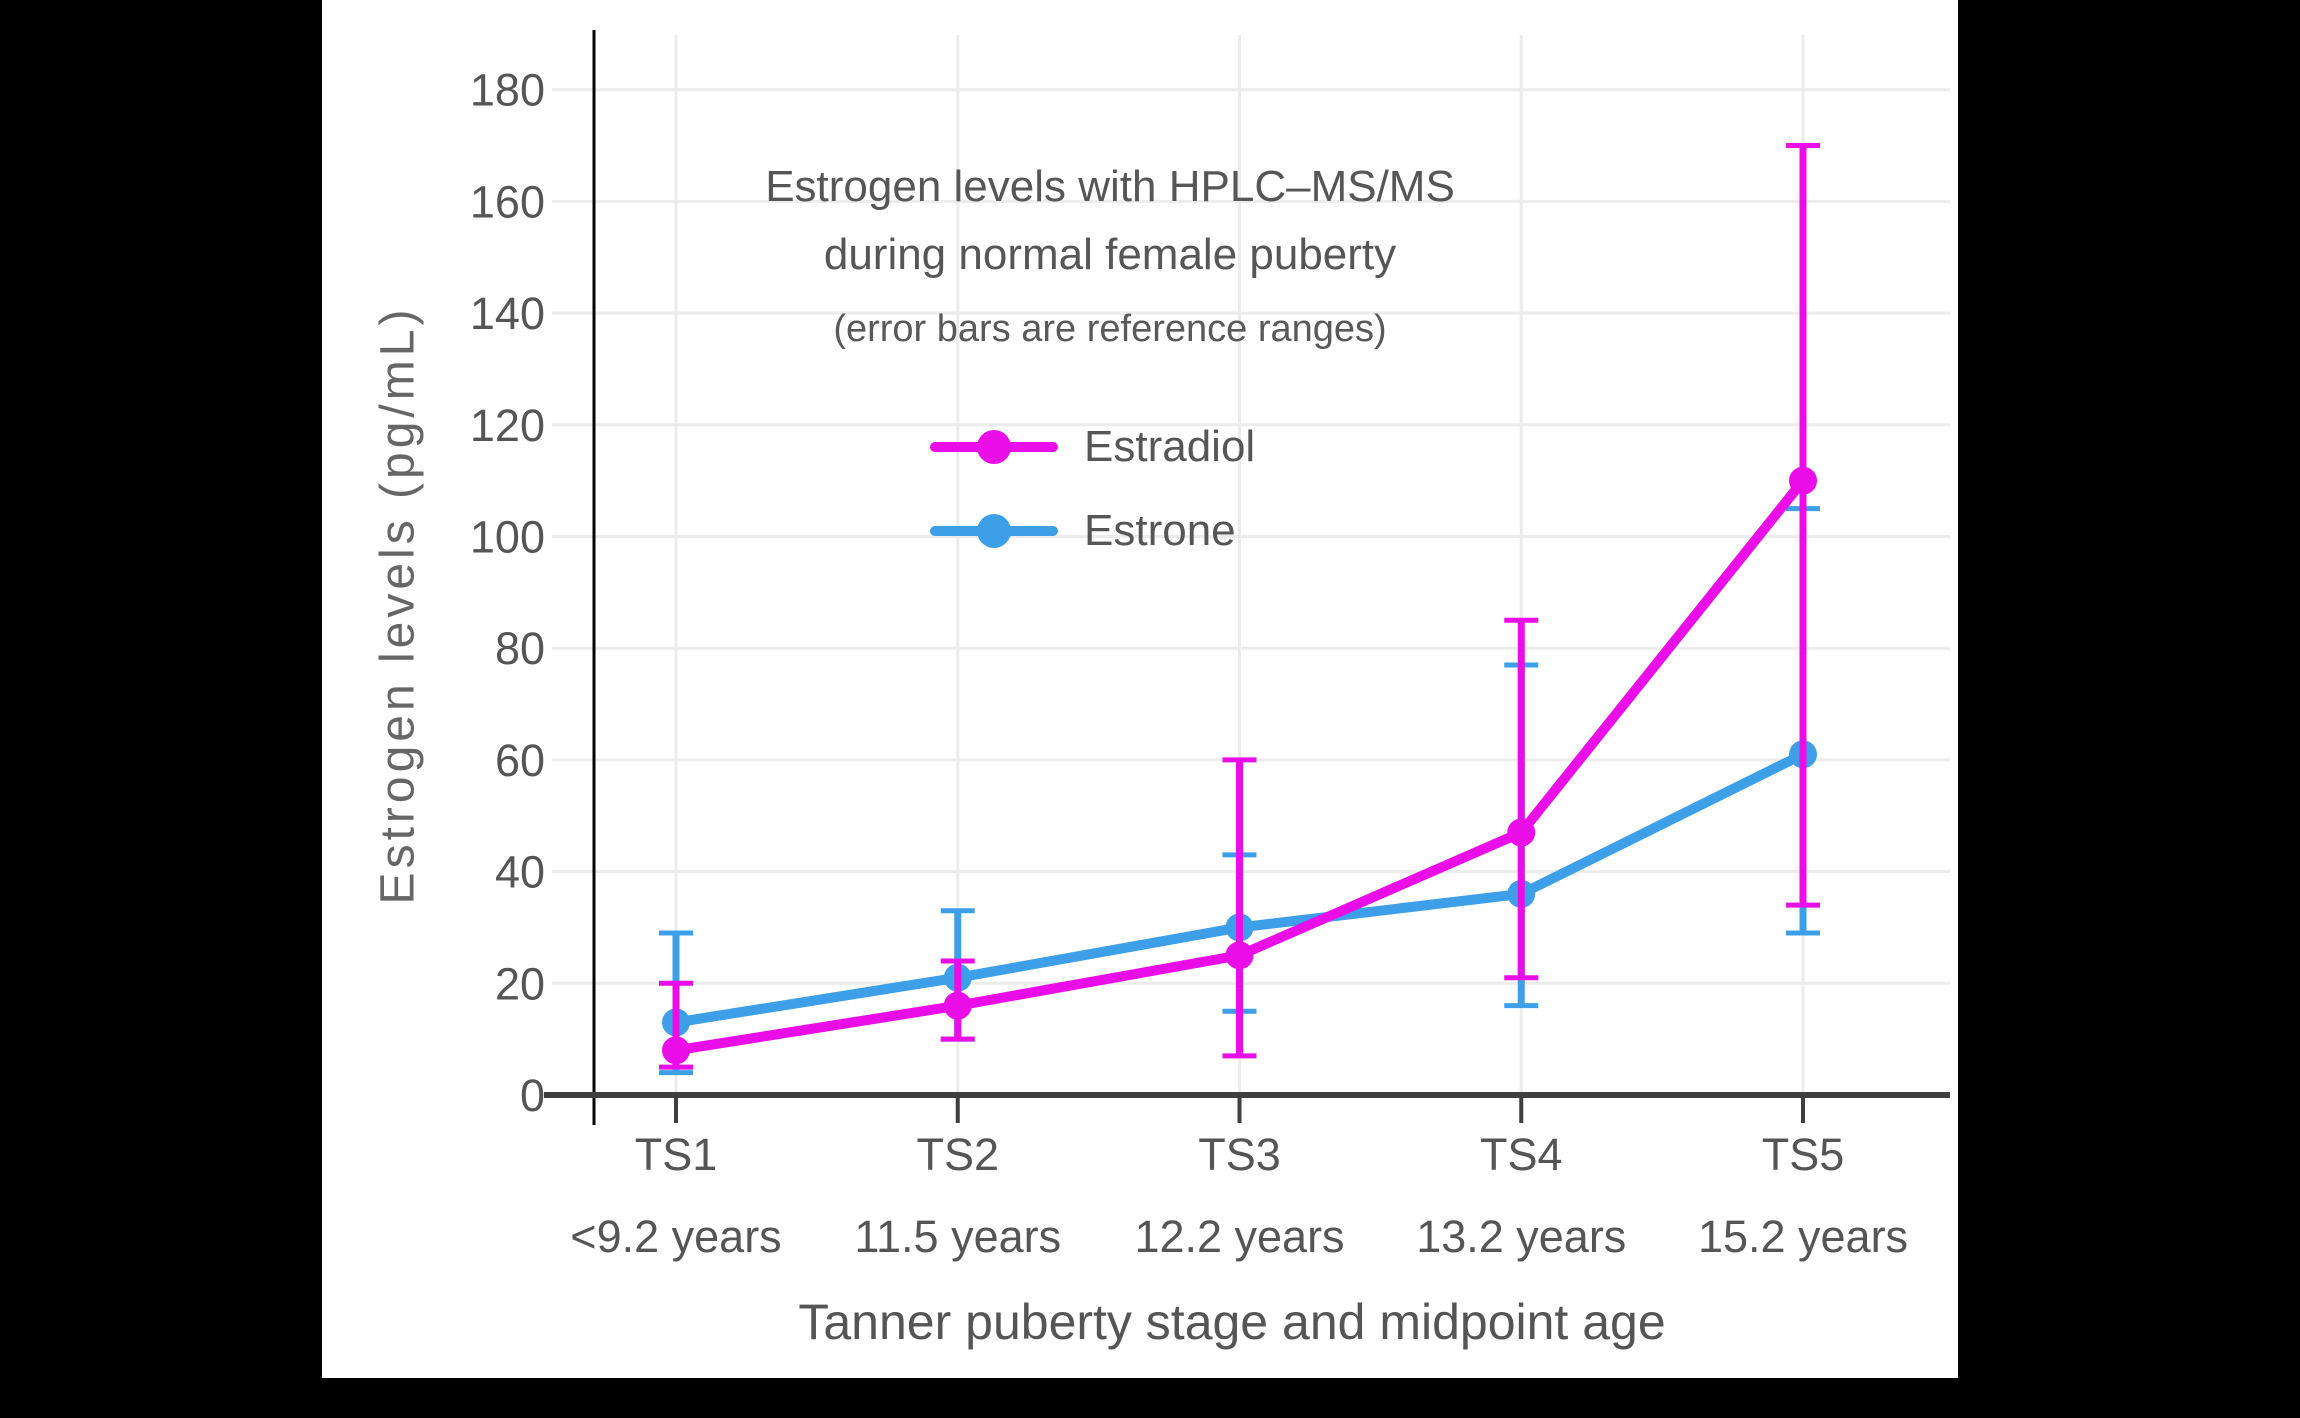 The image size is (2300, 1418). Describe the element at coordinates (507, 537) in the screenshot. I see `y-tick-label: 100` at that location.